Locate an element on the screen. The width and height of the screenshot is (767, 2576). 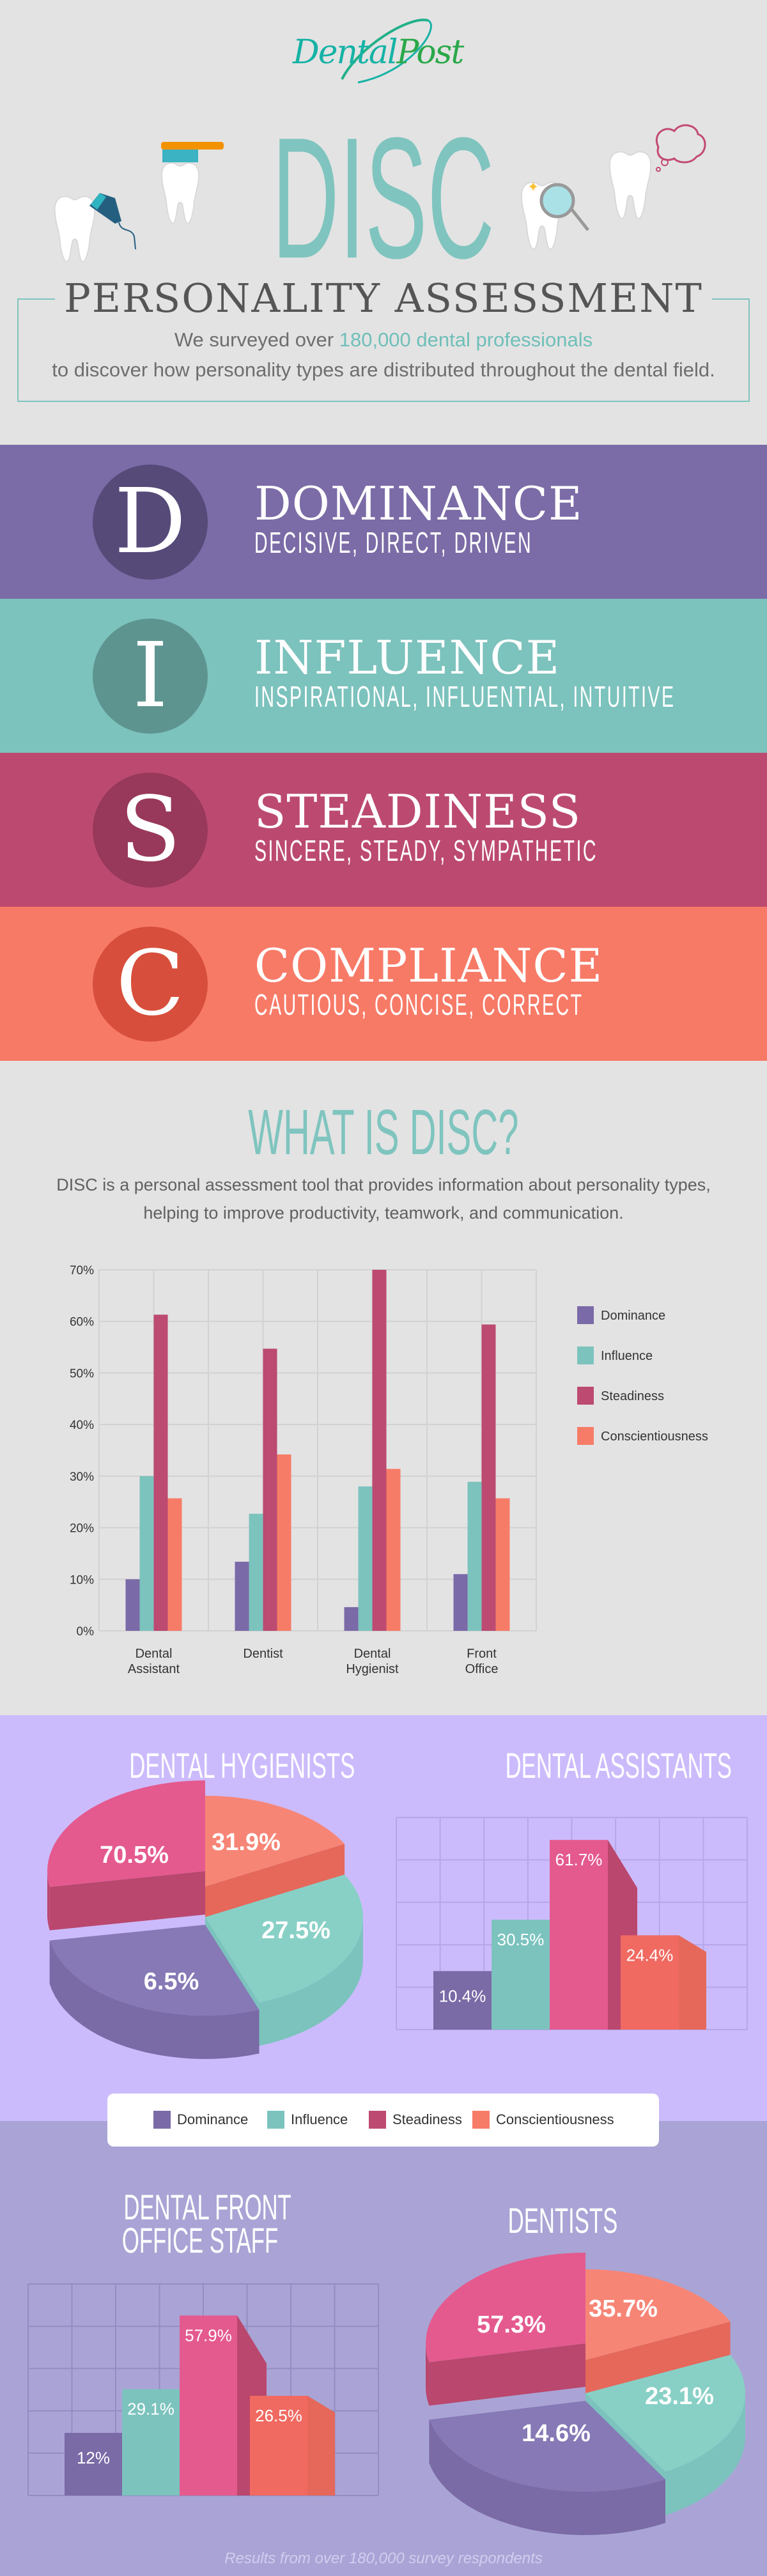
legend-item-influence: Influence is located at coordinates (307, 2120).